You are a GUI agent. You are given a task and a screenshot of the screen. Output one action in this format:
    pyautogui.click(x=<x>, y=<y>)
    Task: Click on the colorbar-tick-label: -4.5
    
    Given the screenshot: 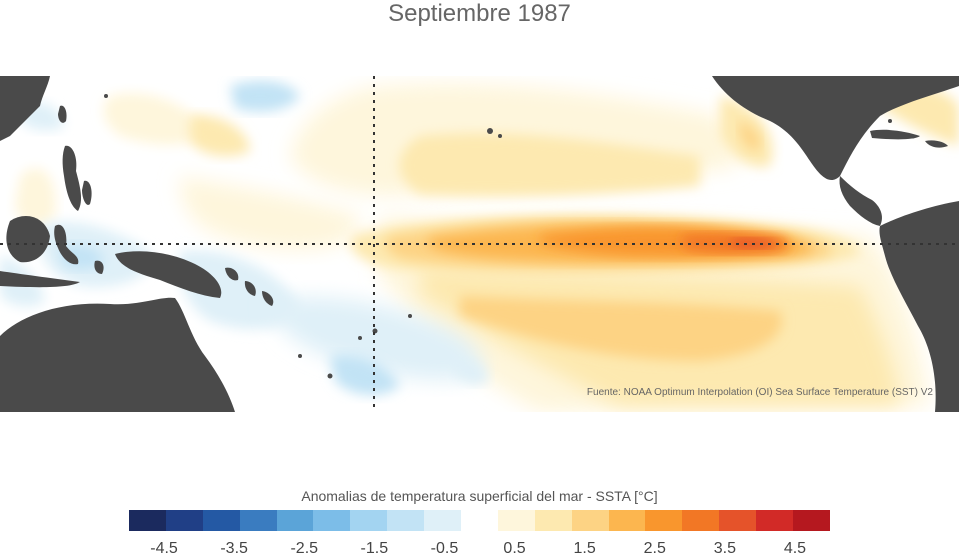 What is the action you would take?
    pyautogui.click(x=164, y=548)
    